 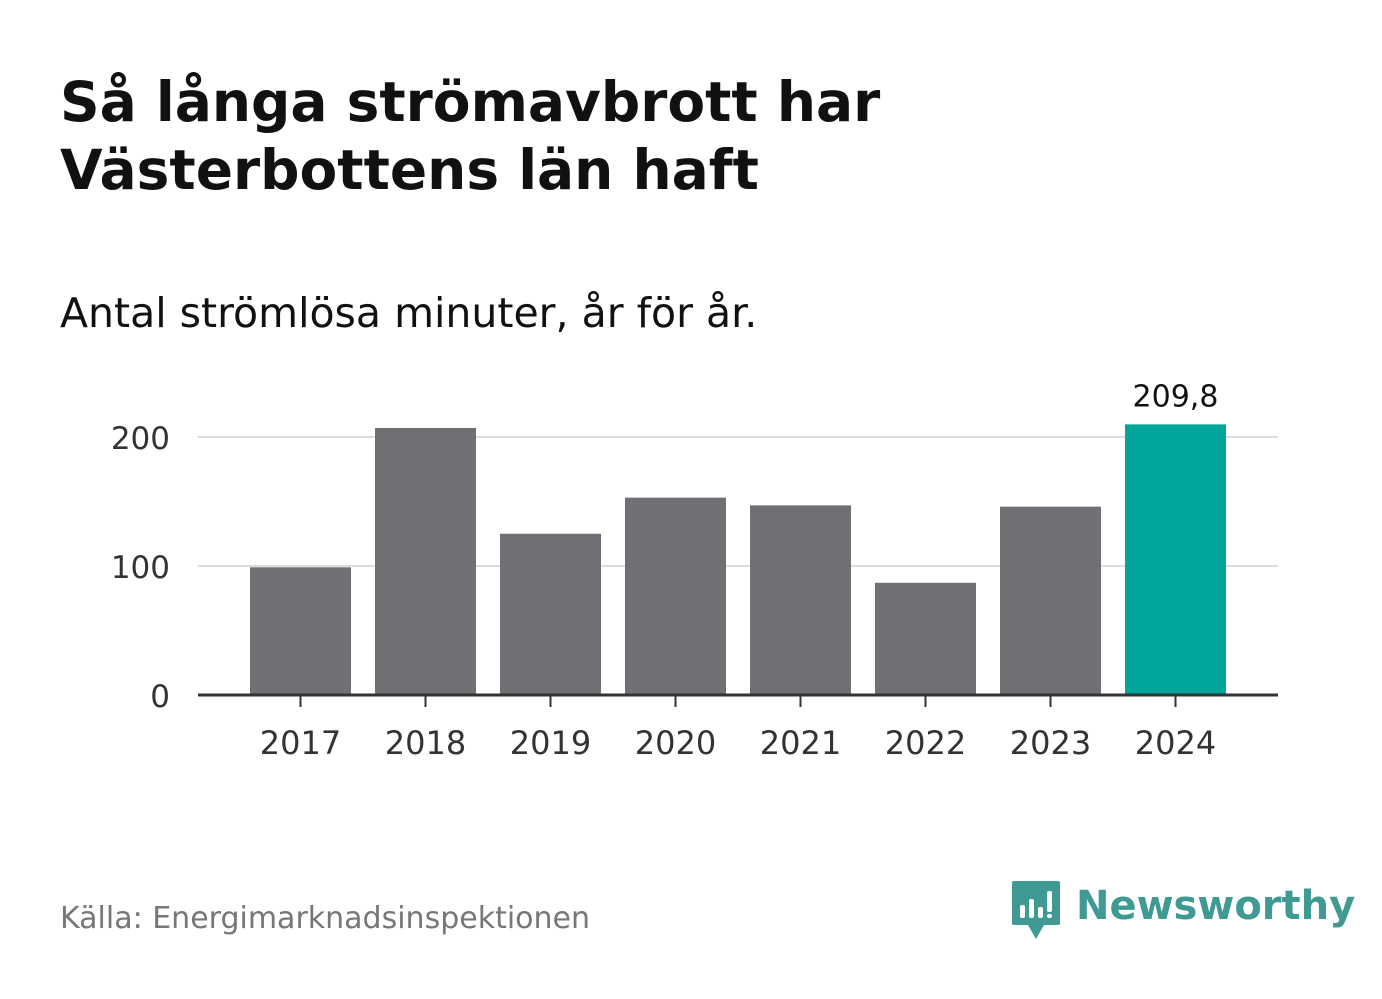 What do you see at coordinates (675, 743) in the screenshot?
I see `x-tick-label: 2020` at bounding box center [675, 743].